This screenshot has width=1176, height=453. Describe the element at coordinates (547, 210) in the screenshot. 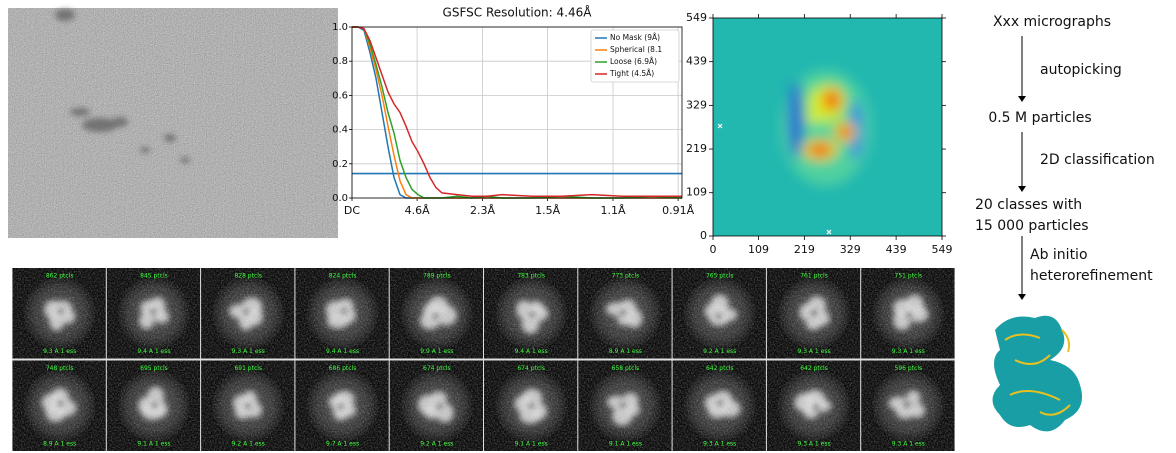

I see `x-tick-label: 1.5Å` at that location.